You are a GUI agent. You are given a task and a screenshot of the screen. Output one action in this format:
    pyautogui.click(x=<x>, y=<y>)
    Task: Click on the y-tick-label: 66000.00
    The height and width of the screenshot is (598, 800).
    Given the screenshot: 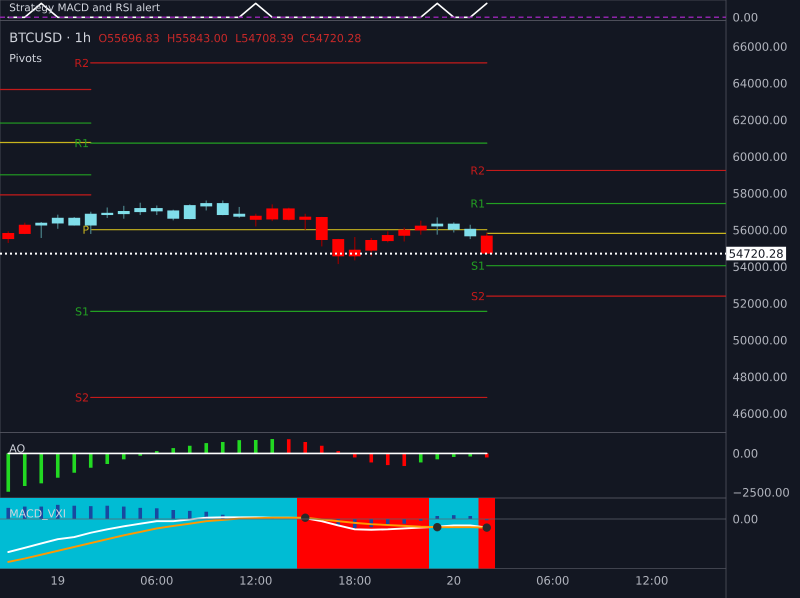 What is the action you would take?
    pyautogui.click(x=760, y=46)
    